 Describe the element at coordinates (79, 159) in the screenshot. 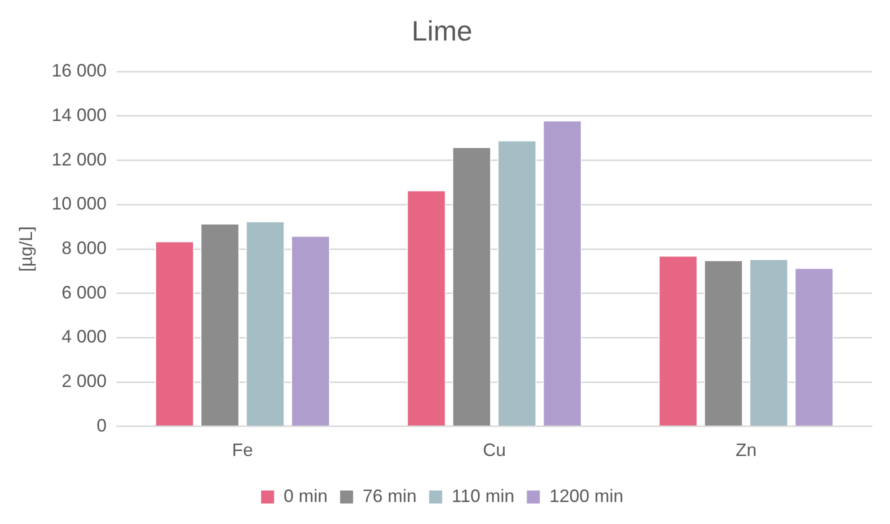

I see `y-tick-label: 12 000` at that location.